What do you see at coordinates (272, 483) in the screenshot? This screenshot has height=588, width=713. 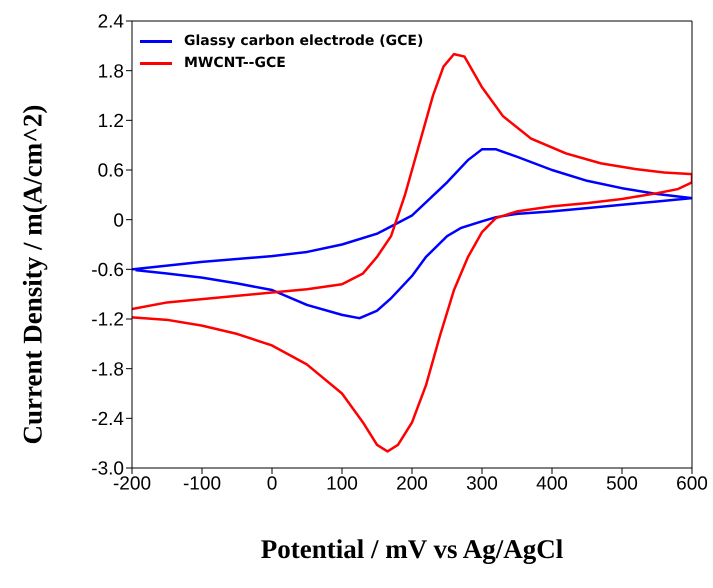 I see `x-tick-label: 0` at bounding box center [272, 483].